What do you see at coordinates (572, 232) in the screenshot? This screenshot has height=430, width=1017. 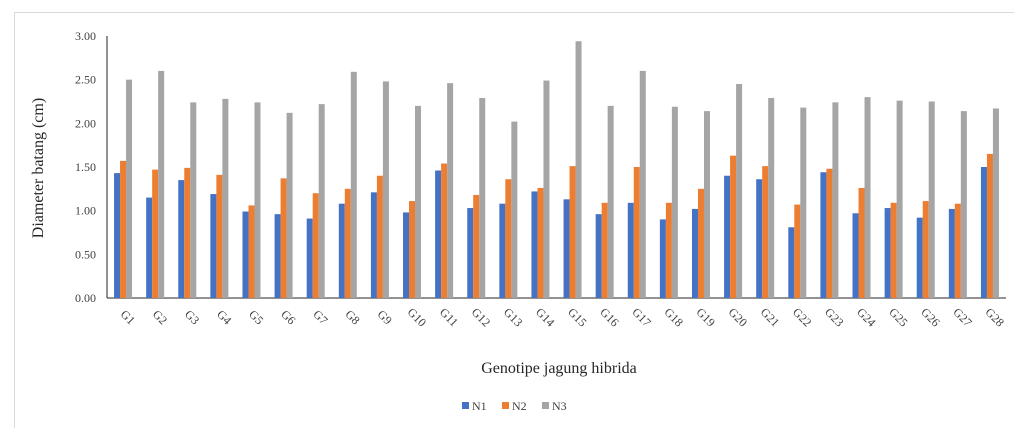 I see `bar-n2-g15` at bounding box center [572, 232].